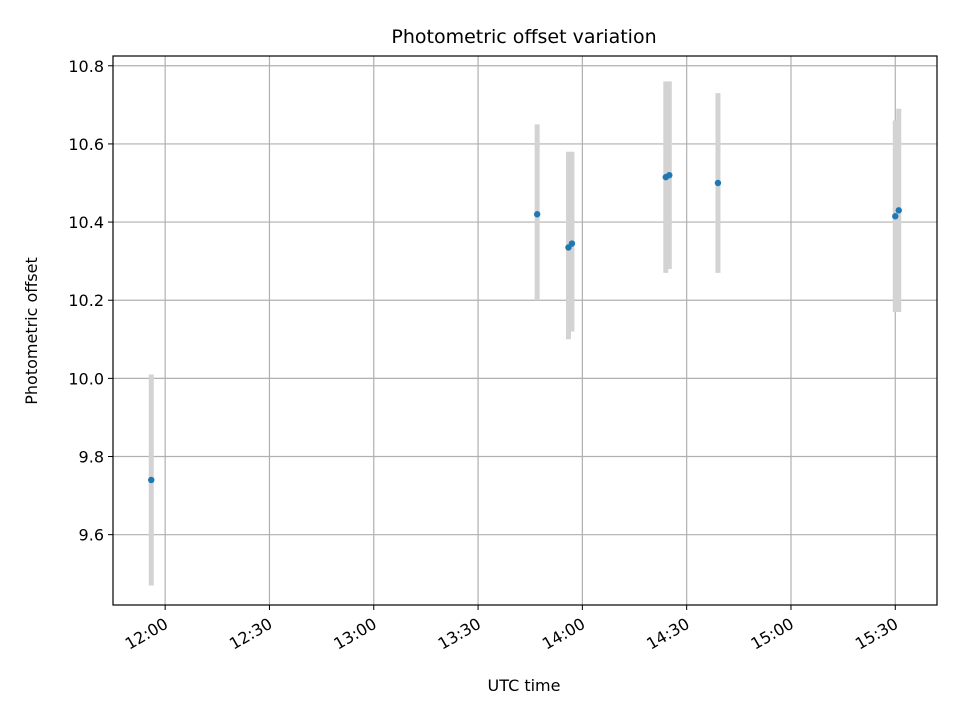  What do you see at coordinates (524, 685) in the screenshot?
I see `x-axis-label: UTC time` at bounding box center [524, 685].